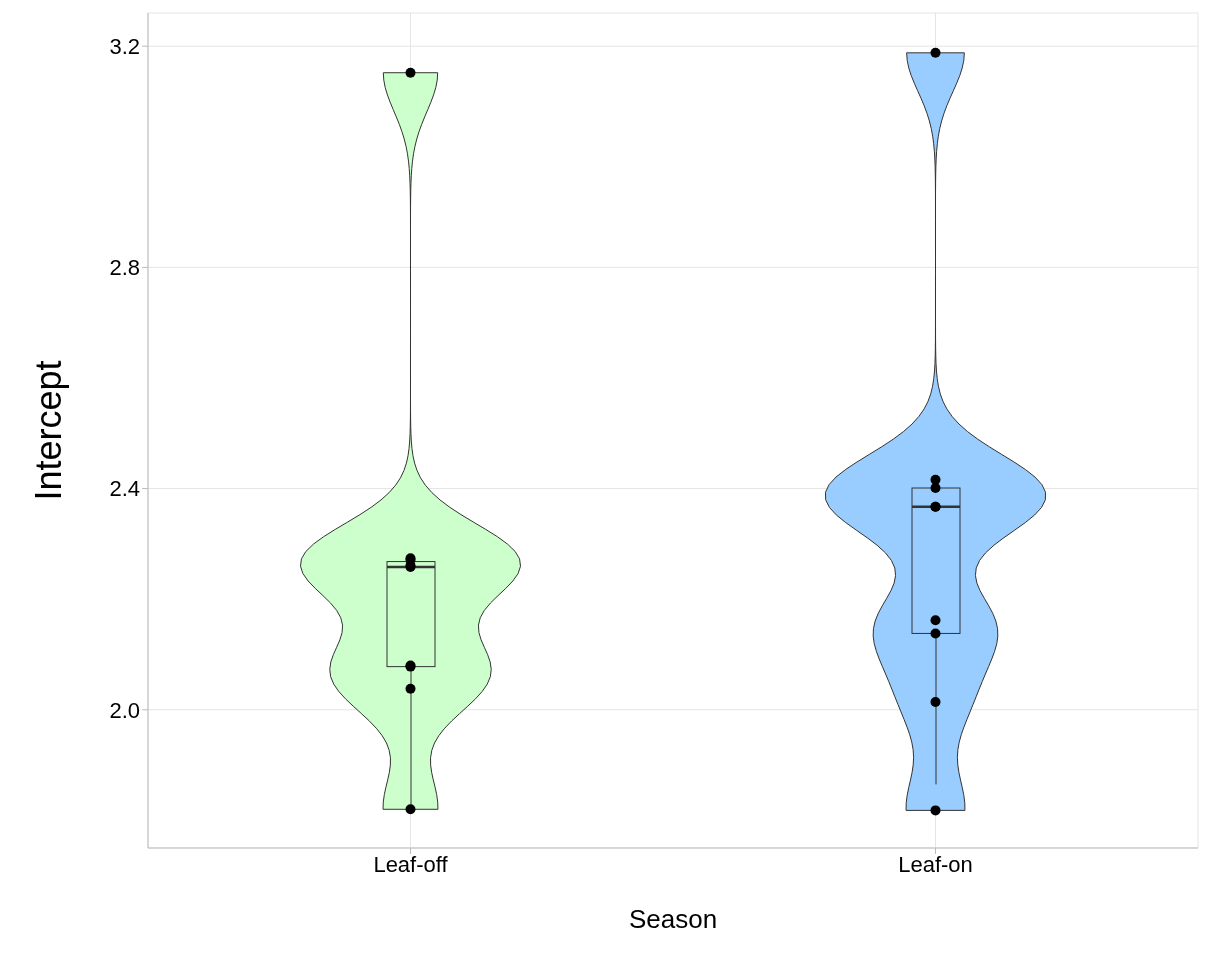 Image resolution: width=1222 pixels, height=959 pixels. Describe the element at coordinates (124, 268) in the screenshot. I see `y-tick-label: 2.8` at that location.